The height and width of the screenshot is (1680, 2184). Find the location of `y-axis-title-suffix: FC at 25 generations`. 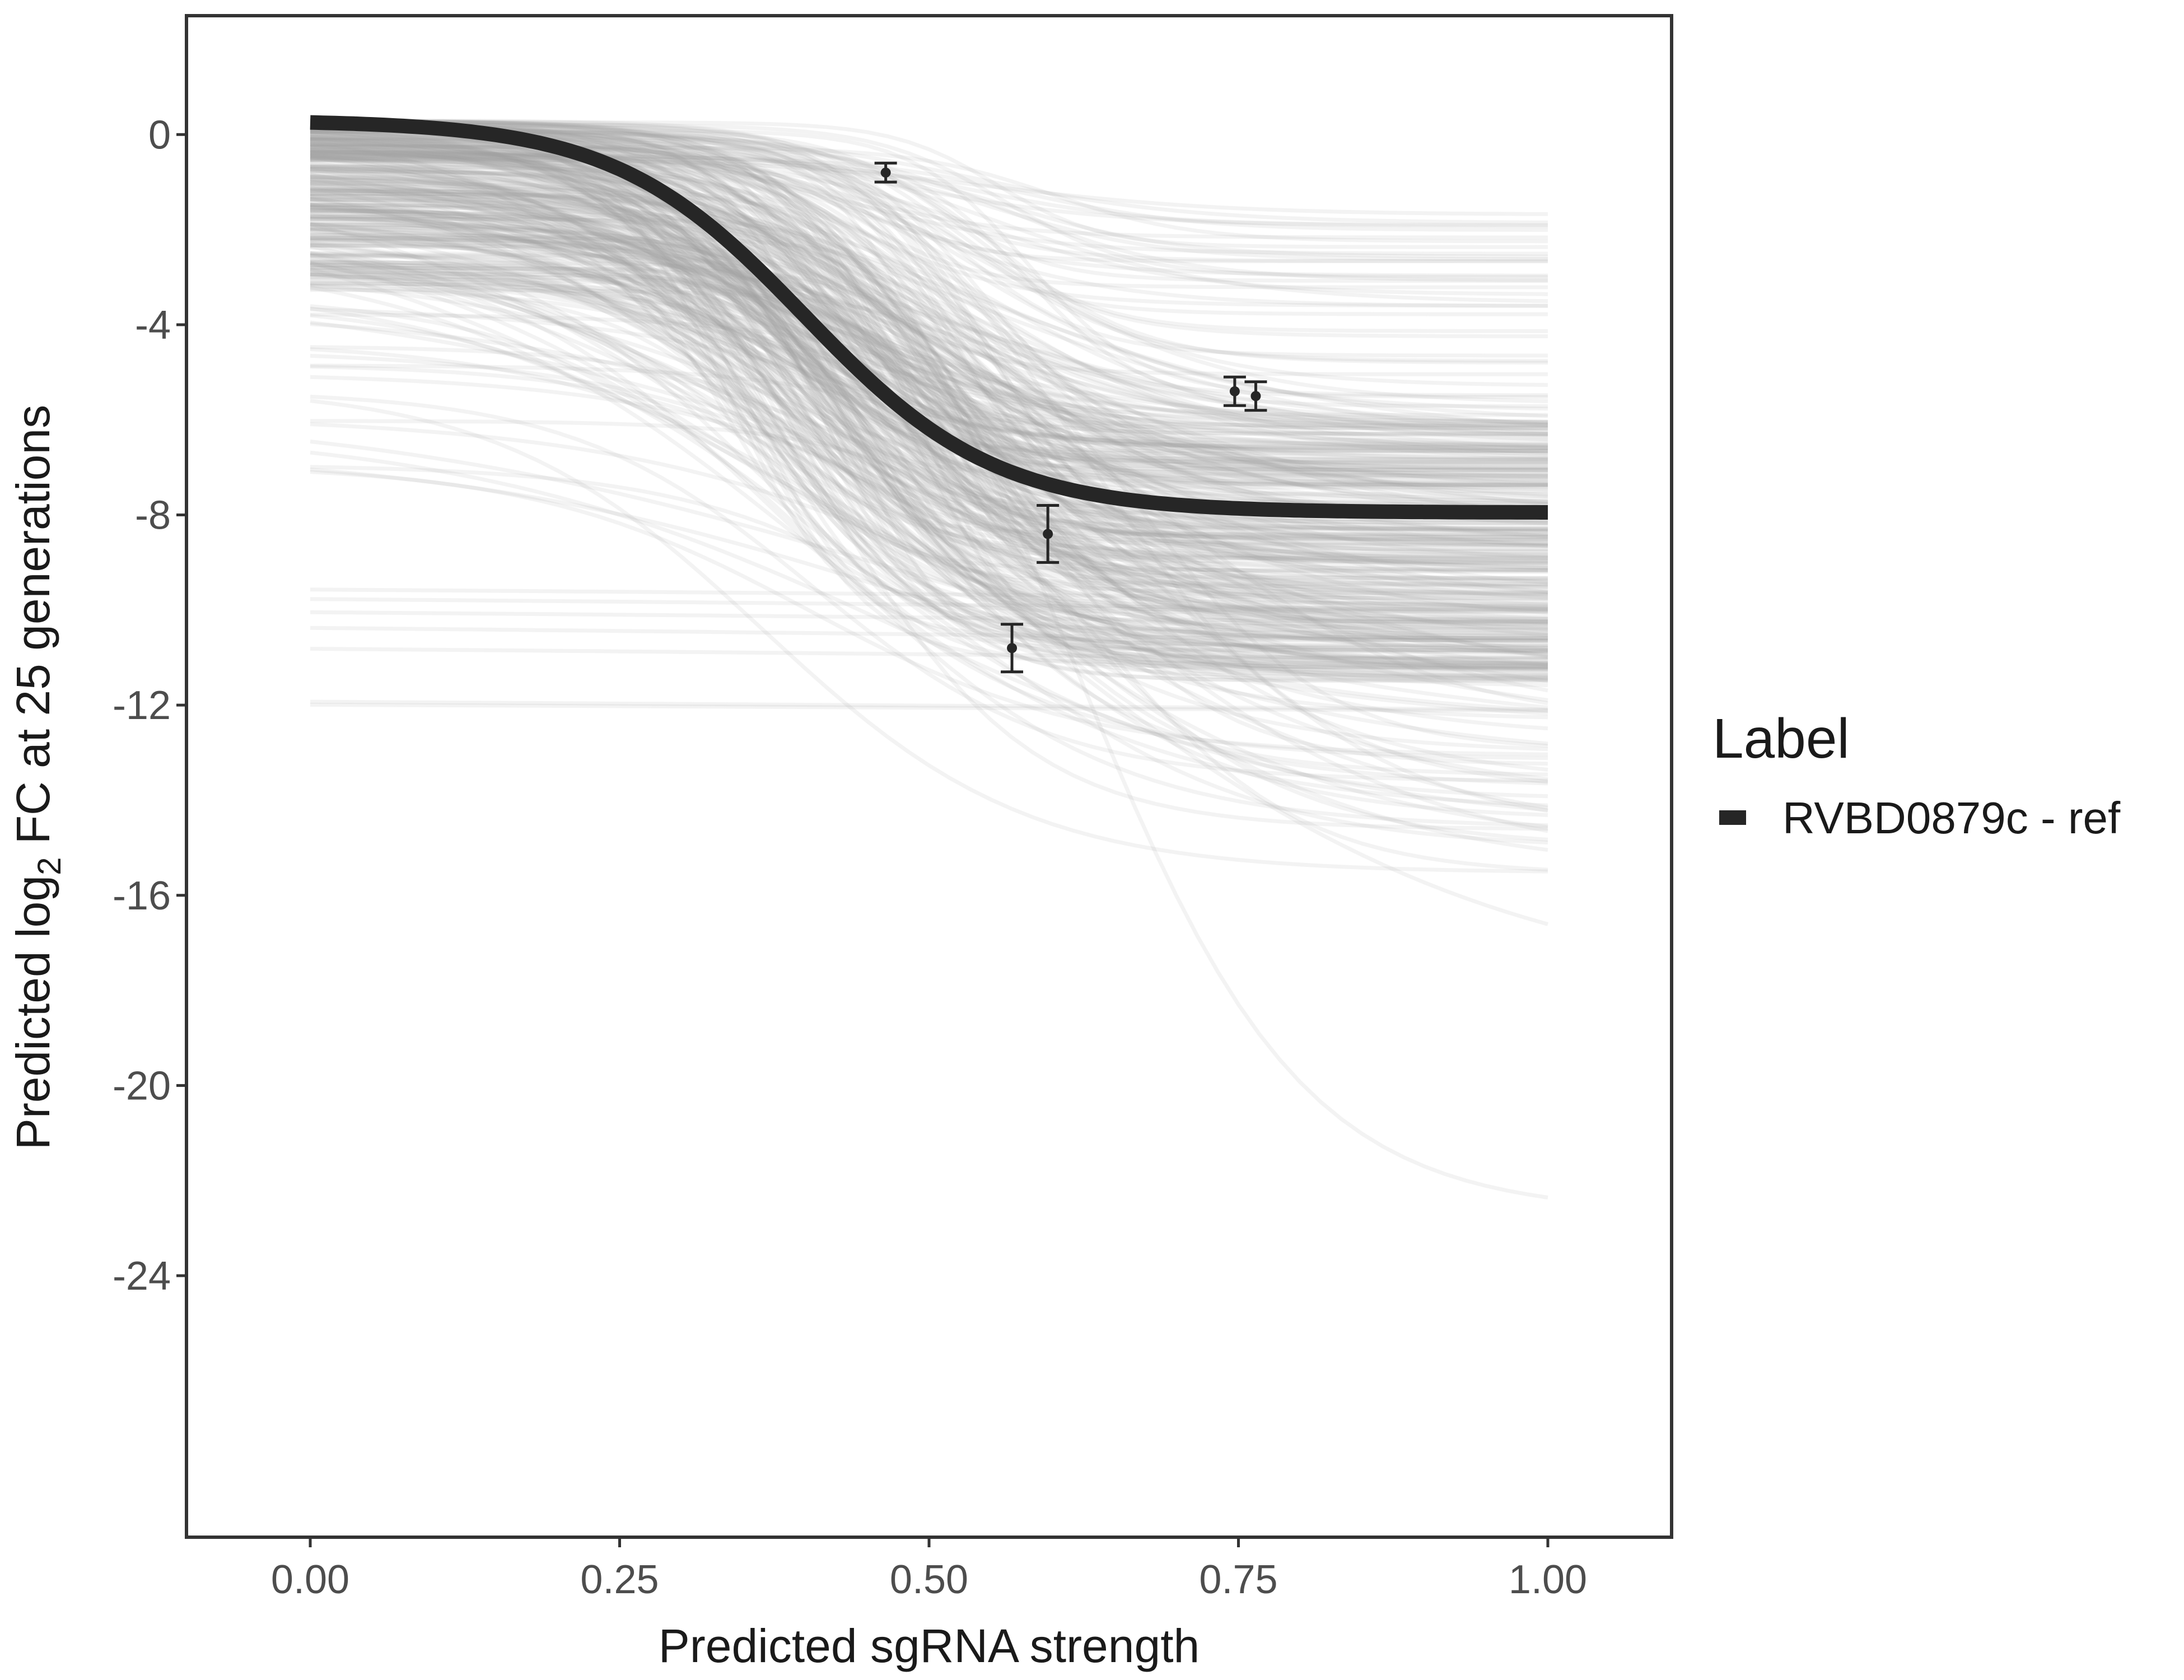

y-axis-title-suffix: FC at 25 generations is located at coordinates (33, 631).